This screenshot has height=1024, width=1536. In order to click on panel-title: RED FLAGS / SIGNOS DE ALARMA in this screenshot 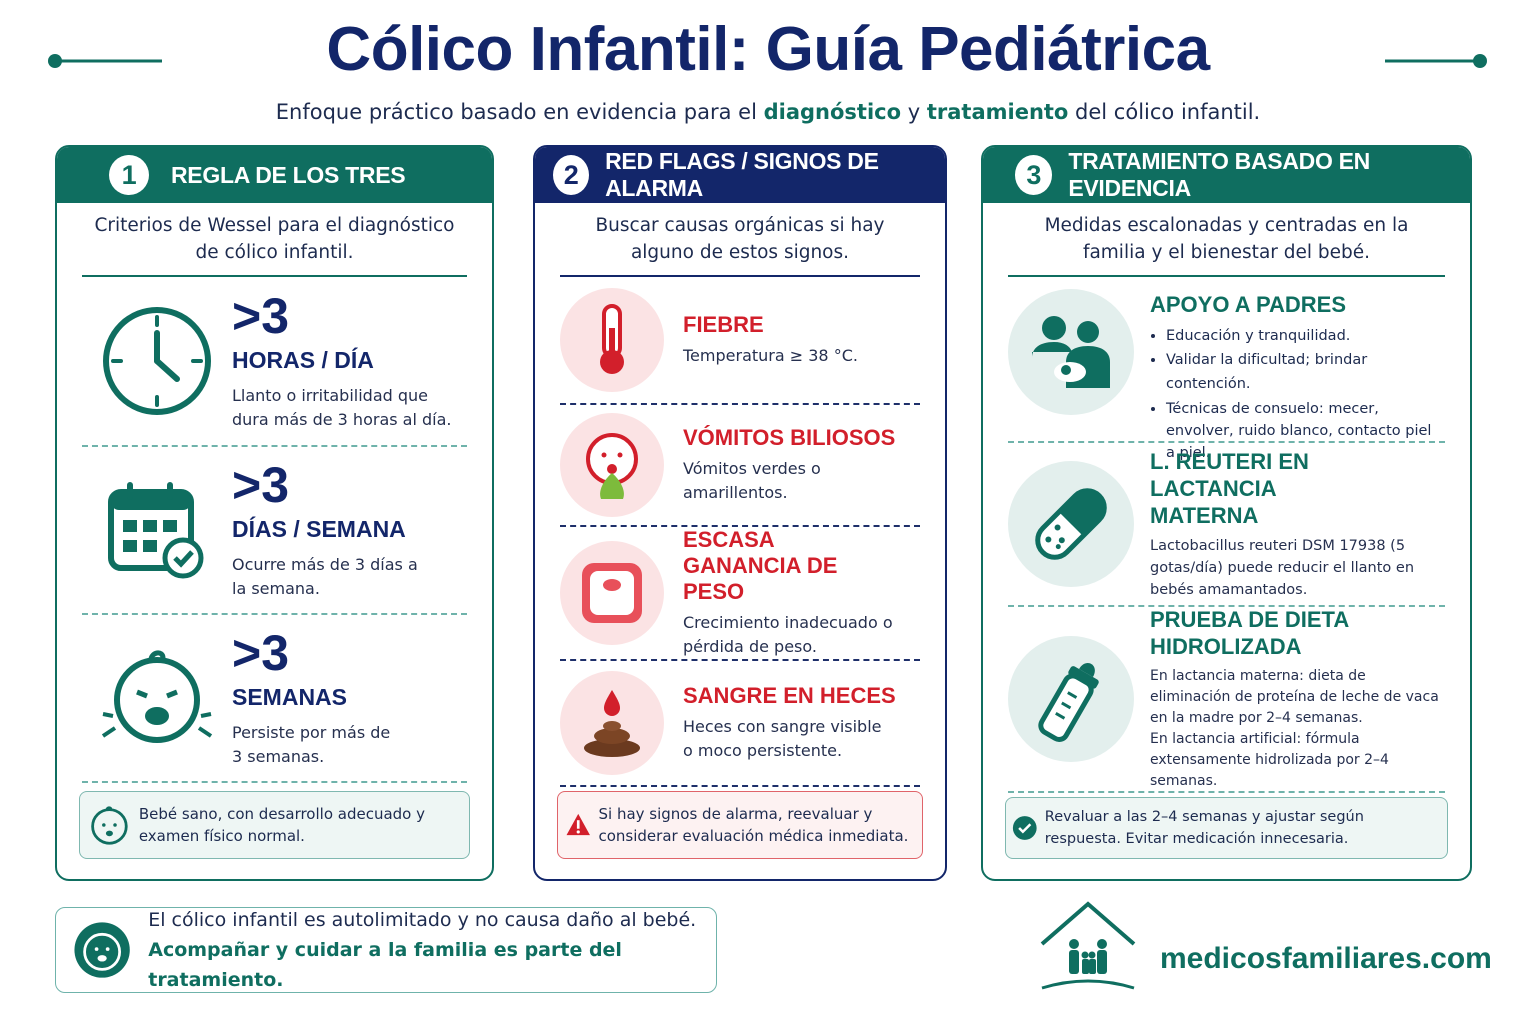, I will do `click(742, 174)`.